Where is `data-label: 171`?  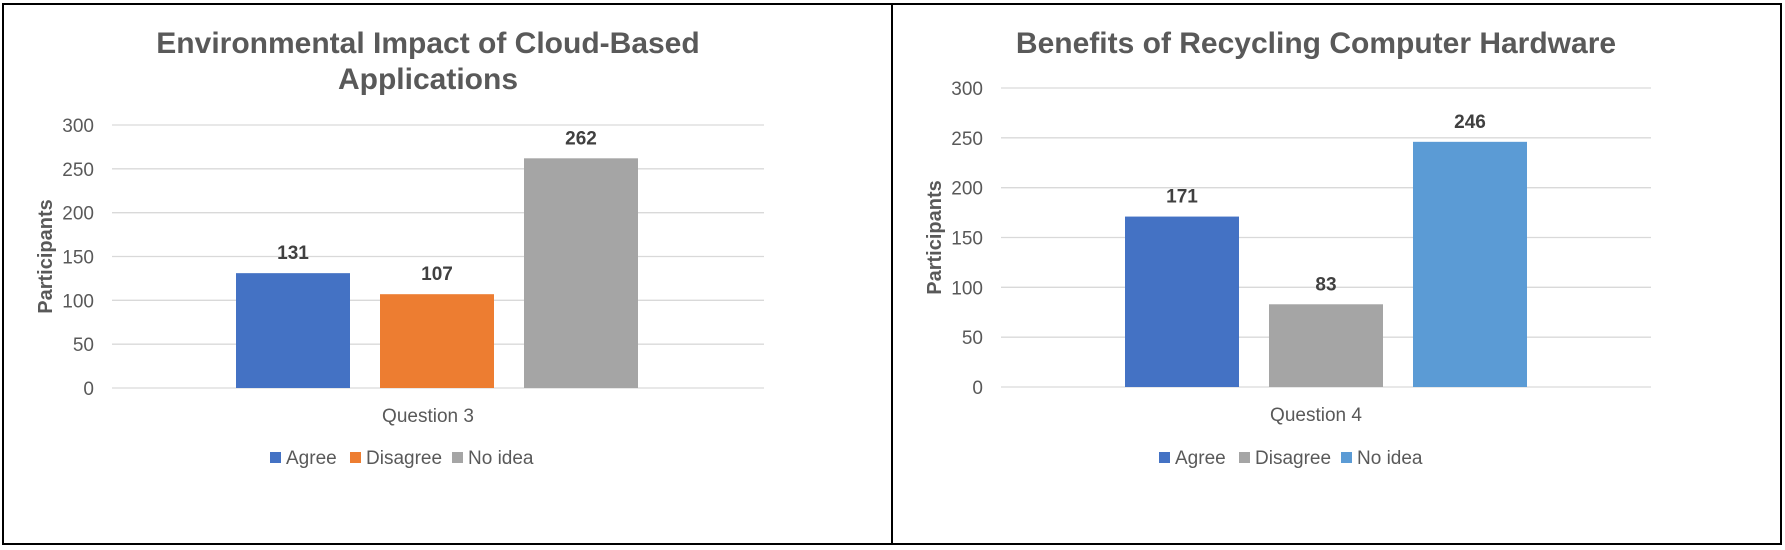 data-label: 171 is located at coordinates (1182, 197).